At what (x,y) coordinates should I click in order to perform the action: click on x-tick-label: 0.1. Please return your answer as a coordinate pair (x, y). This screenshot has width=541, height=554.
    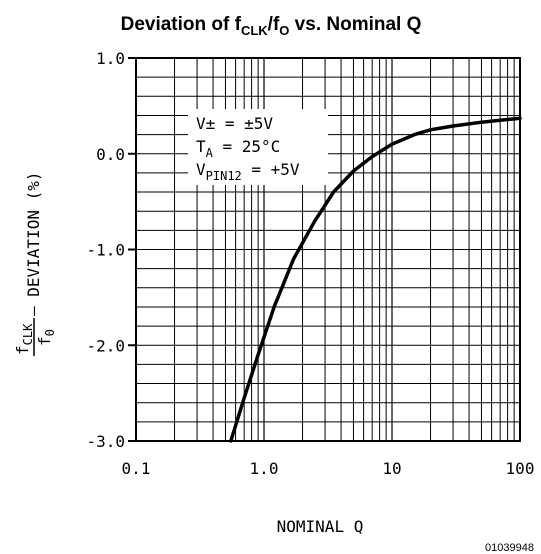
    Looking at the image, I should click on (136, 468).